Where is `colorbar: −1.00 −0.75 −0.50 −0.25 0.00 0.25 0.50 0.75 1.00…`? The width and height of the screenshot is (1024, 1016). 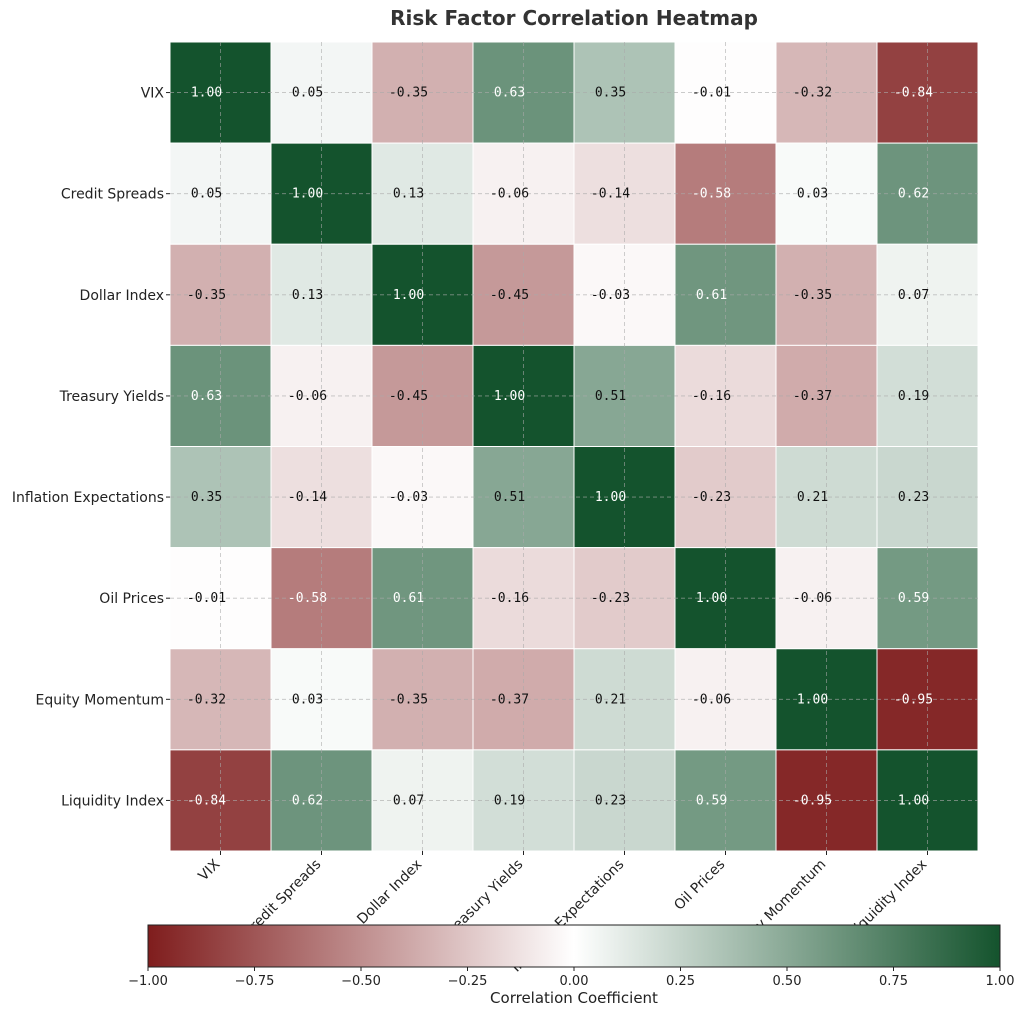
colorbar: −1.00 −0.75 −0.50 −0.25 0.00 0.25 0.50 0.75 1.00… is located at coordinates (571, 965).